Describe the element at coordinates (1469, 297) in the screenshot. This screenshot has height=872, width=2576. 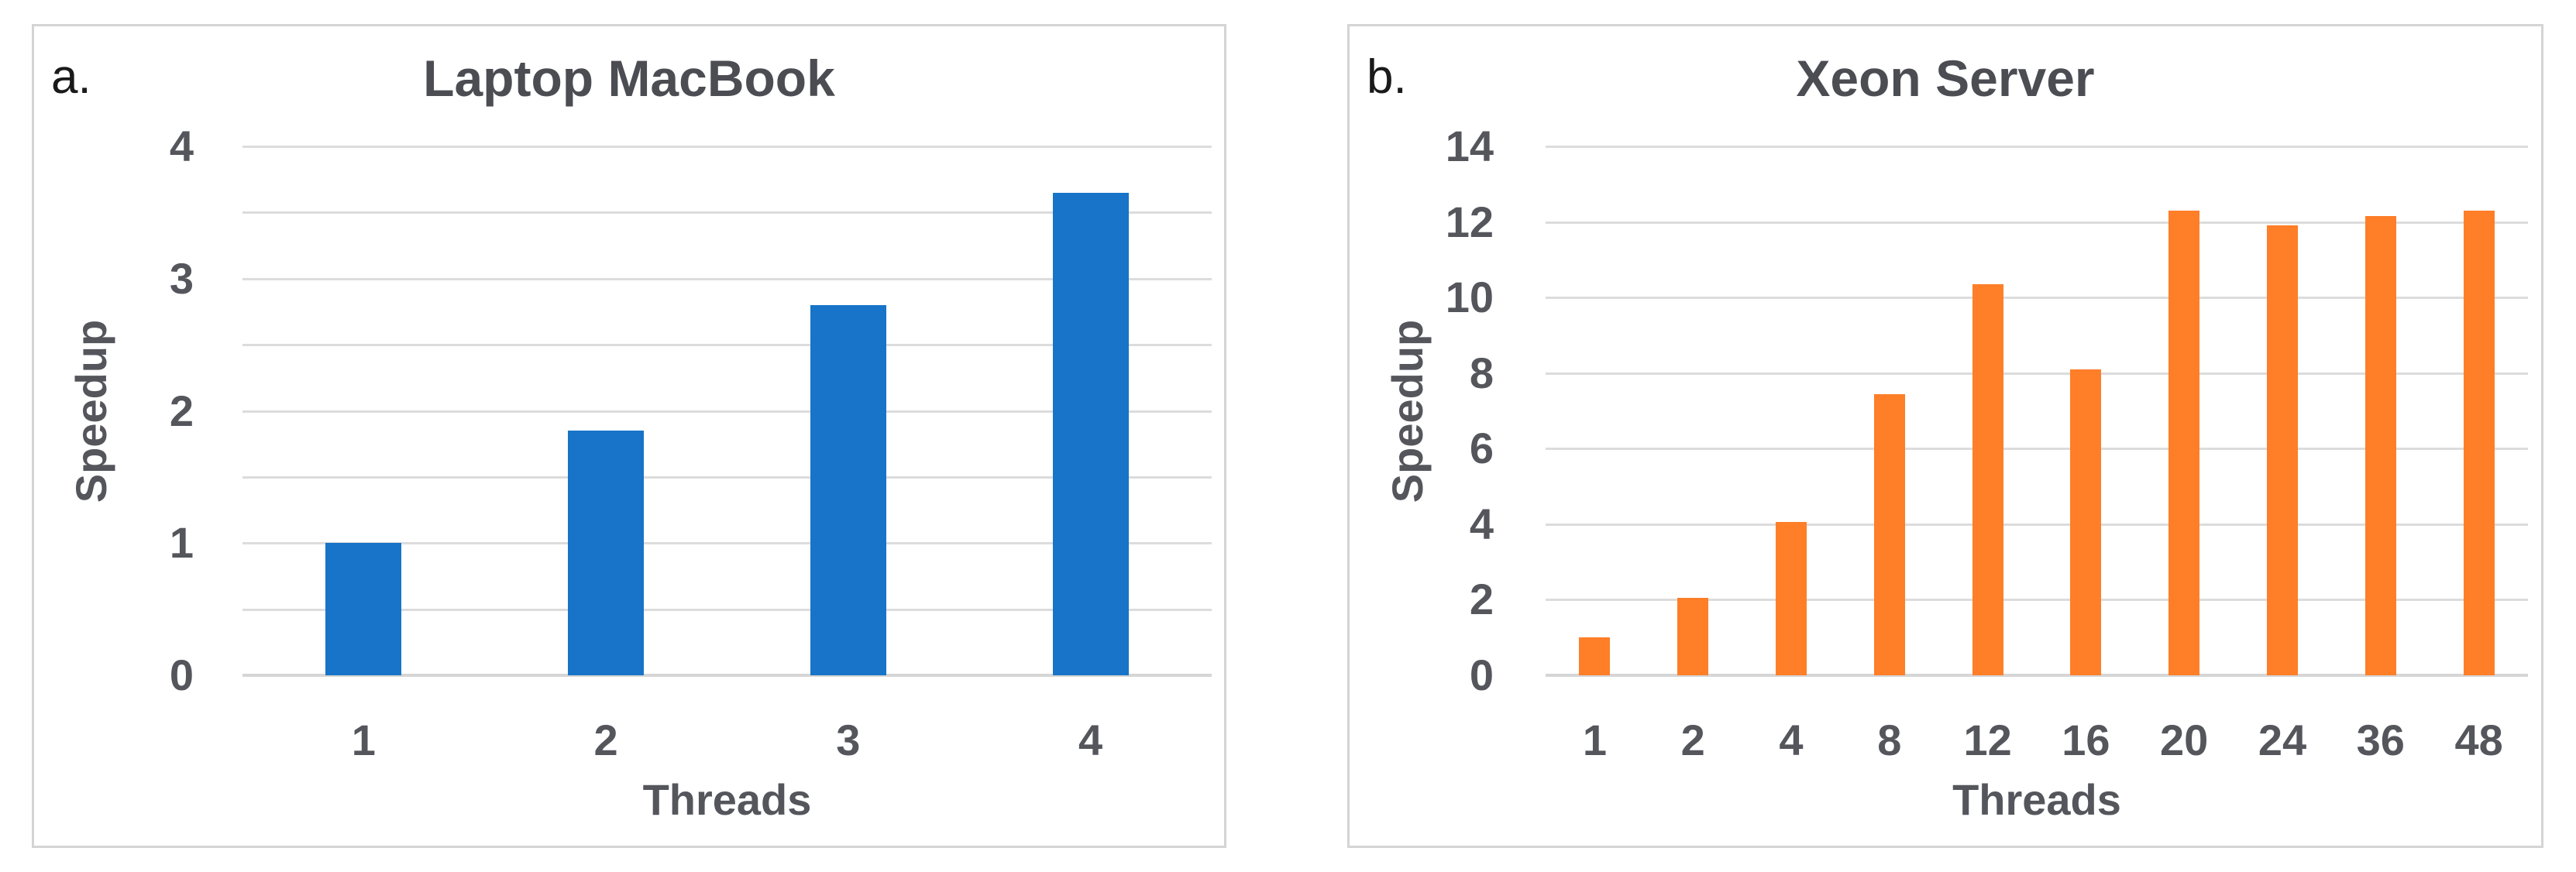
I see `y-tick-label: 10` at that location.